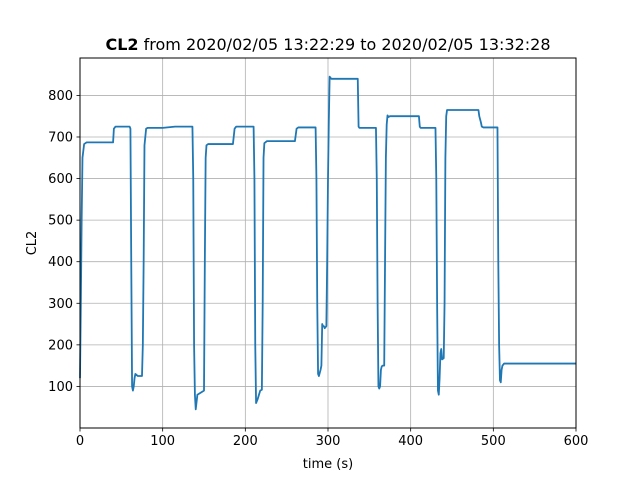 This screenshot has height=480, width=640. Describe the element at coordinates (410, 441) in the screenshot. I see `x-tick-label: 400` at that location.